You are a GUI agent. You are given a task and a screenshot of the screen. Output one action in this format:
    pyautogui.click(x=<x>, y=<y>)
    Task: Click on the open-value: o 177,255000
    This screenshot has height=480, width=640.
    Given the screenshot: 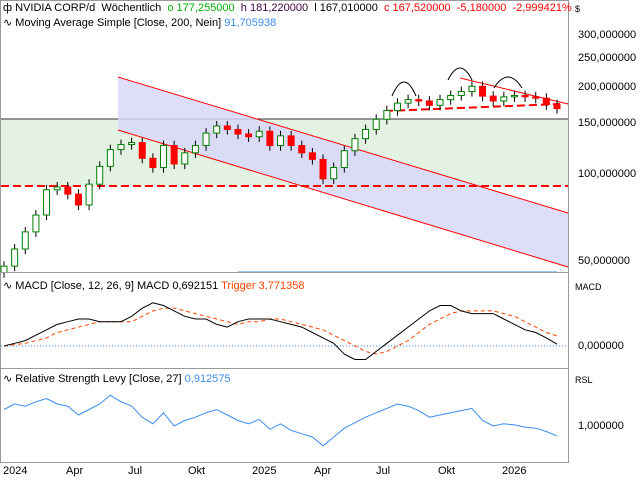 What is the action you would take?
    pyautogui.click(x=201, y=8)
    